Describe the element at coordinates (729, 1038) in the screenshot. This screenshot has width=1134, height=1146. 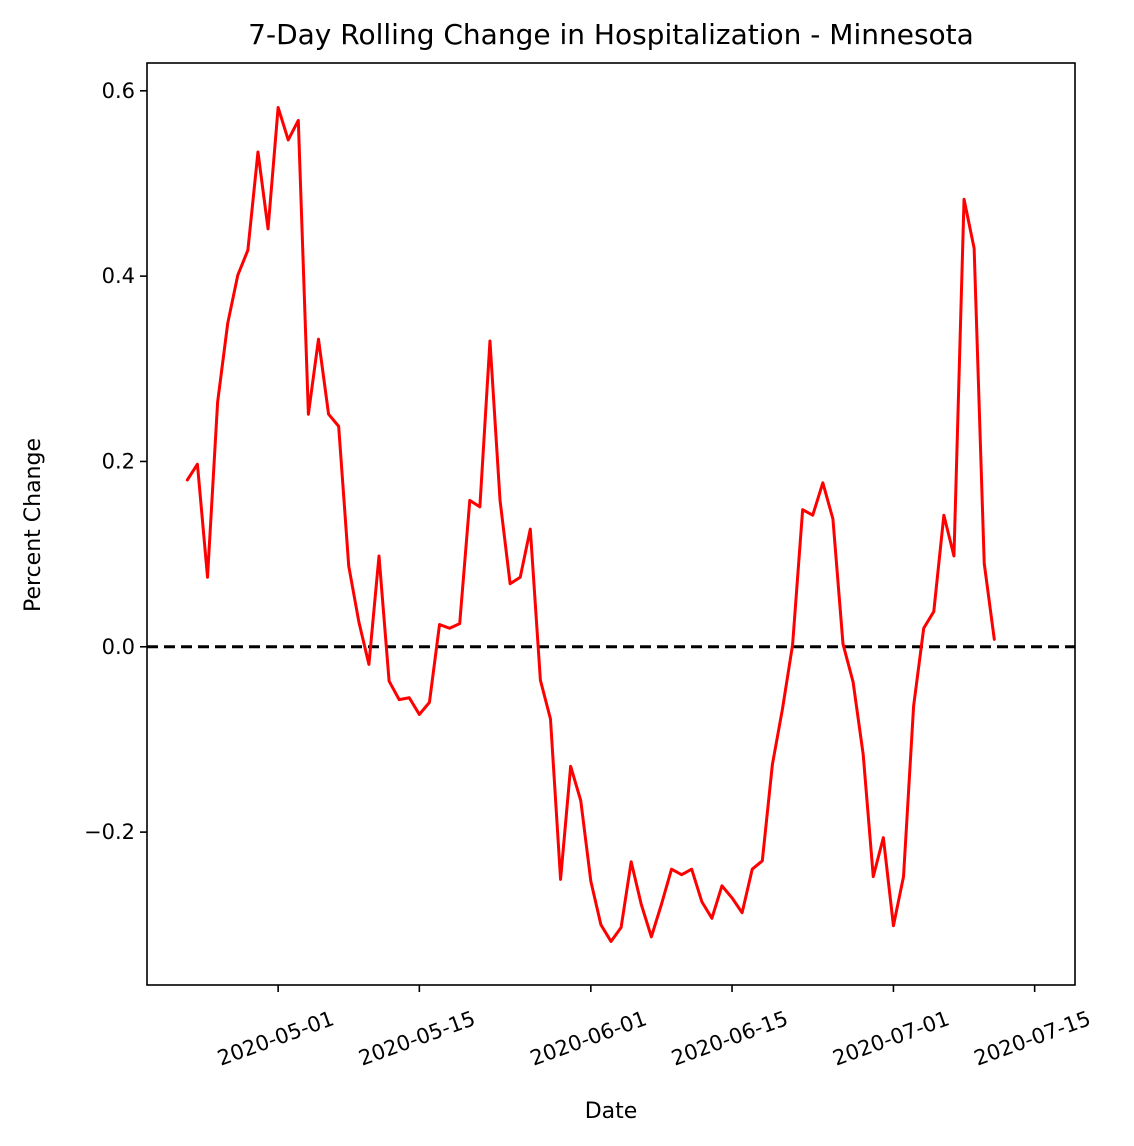
I see `x-tick-label: 2020-06-15` at that location.